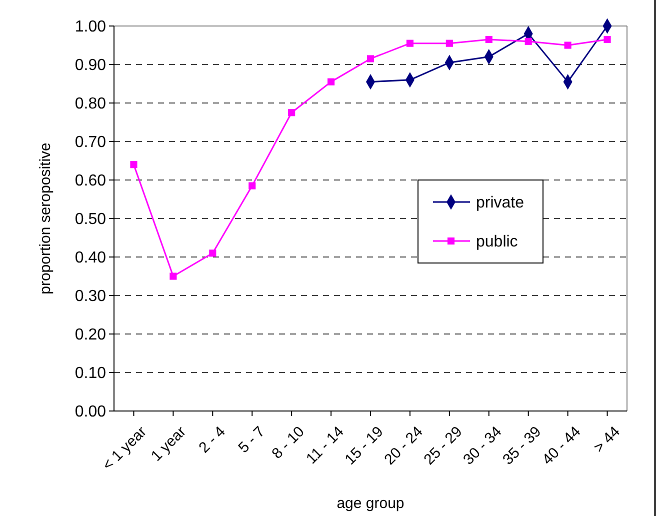 This screenshot has width=660, height=516. I want to click on x-tick-label: 2 - 4, so click(212, 439).